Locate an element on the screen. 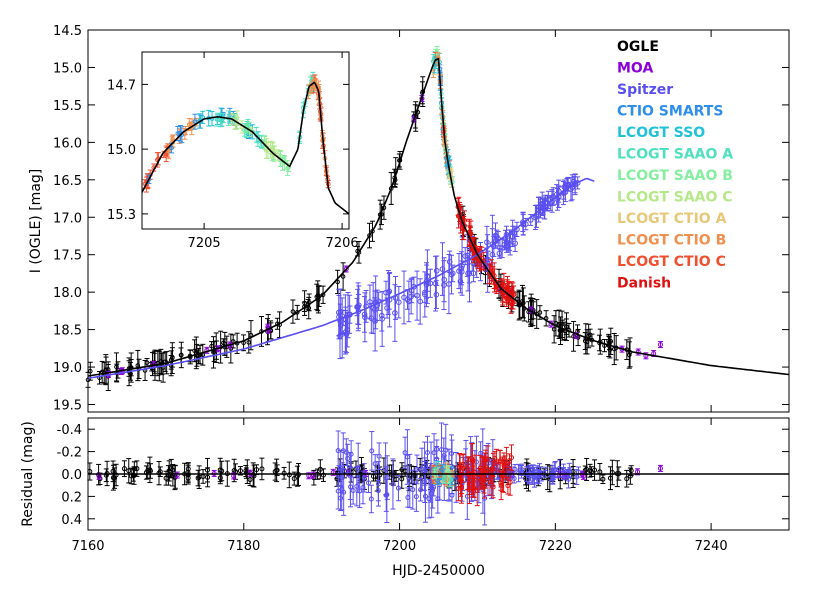 This screenshot has width=830, height=591. inset-y-tick-label: 15.0 is located at coordinates (121, 150).